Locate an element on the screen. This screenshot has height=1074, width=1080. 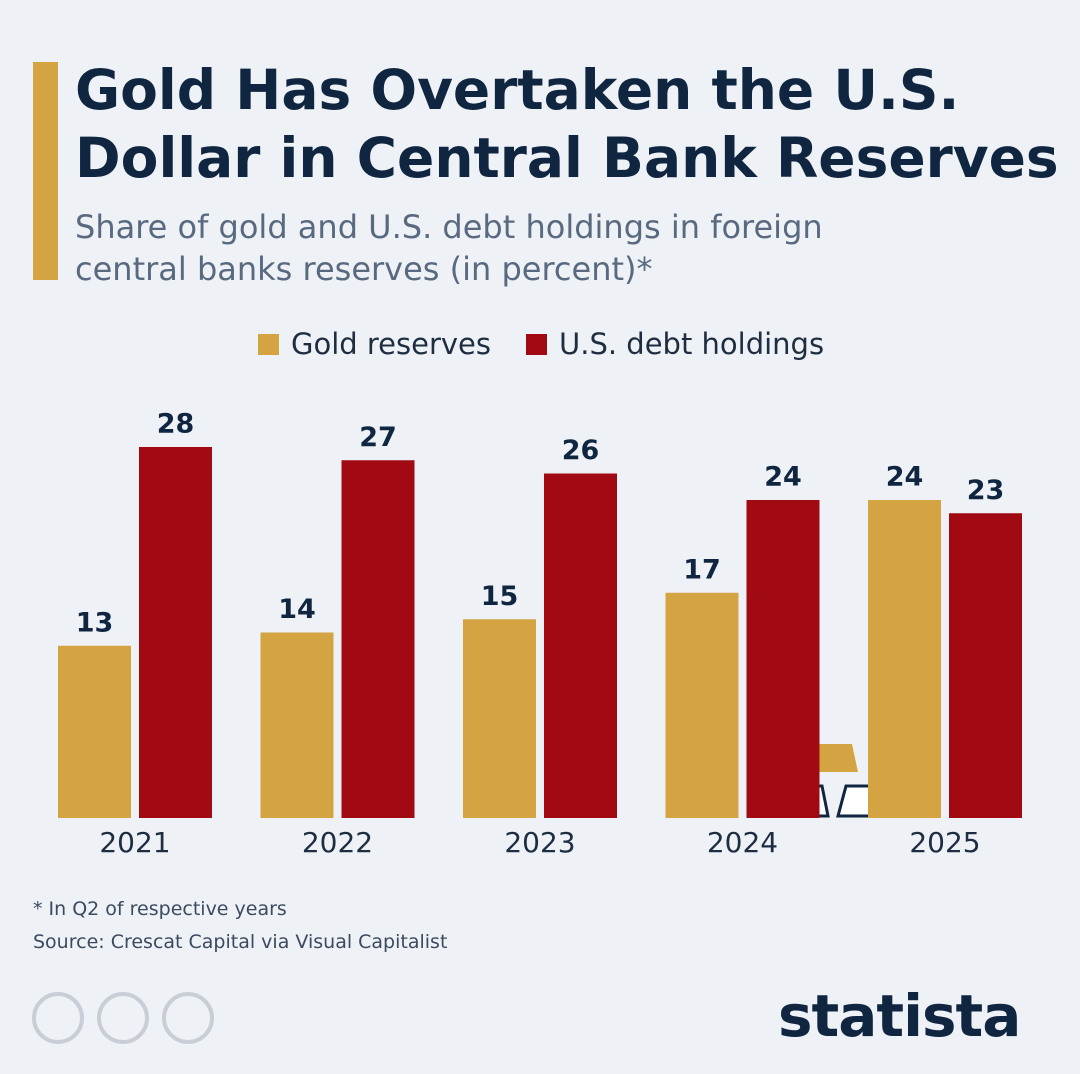
title-accent is located at coordinates (45, 171).